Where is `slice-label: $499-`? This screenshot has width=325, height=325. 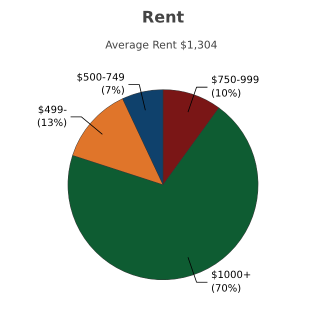
slice-label: $499- is located at coordinates (53, 110).